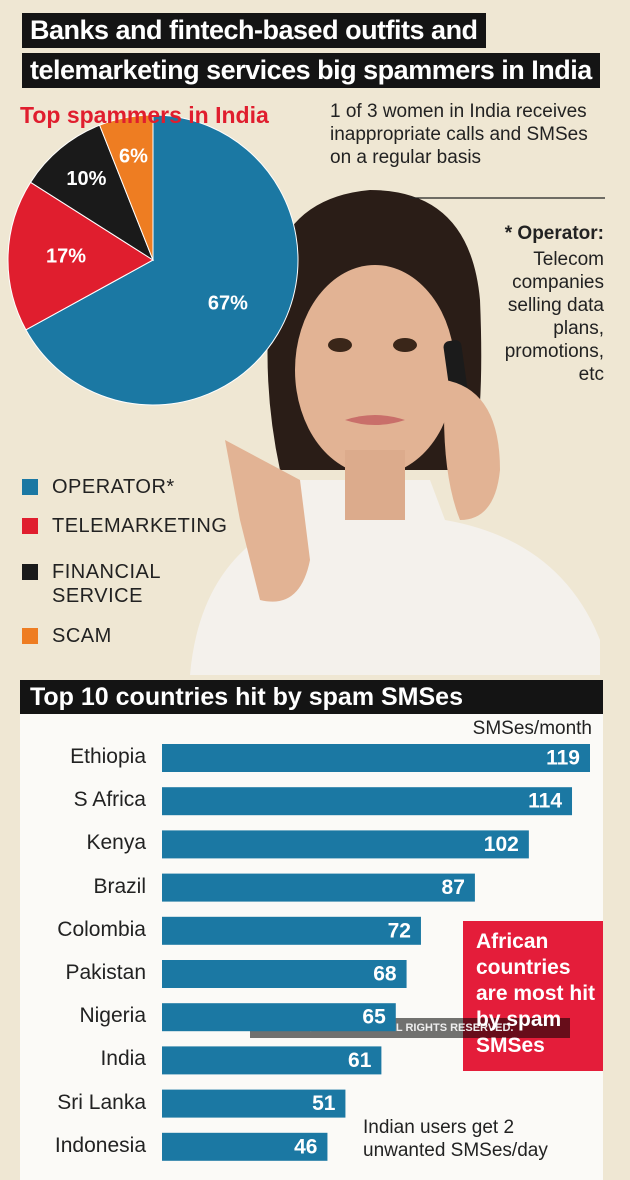 Image resolution: width=630 pixels, height=1180 pixels. I want to click on pie-label: 67%, so click(228, 304).